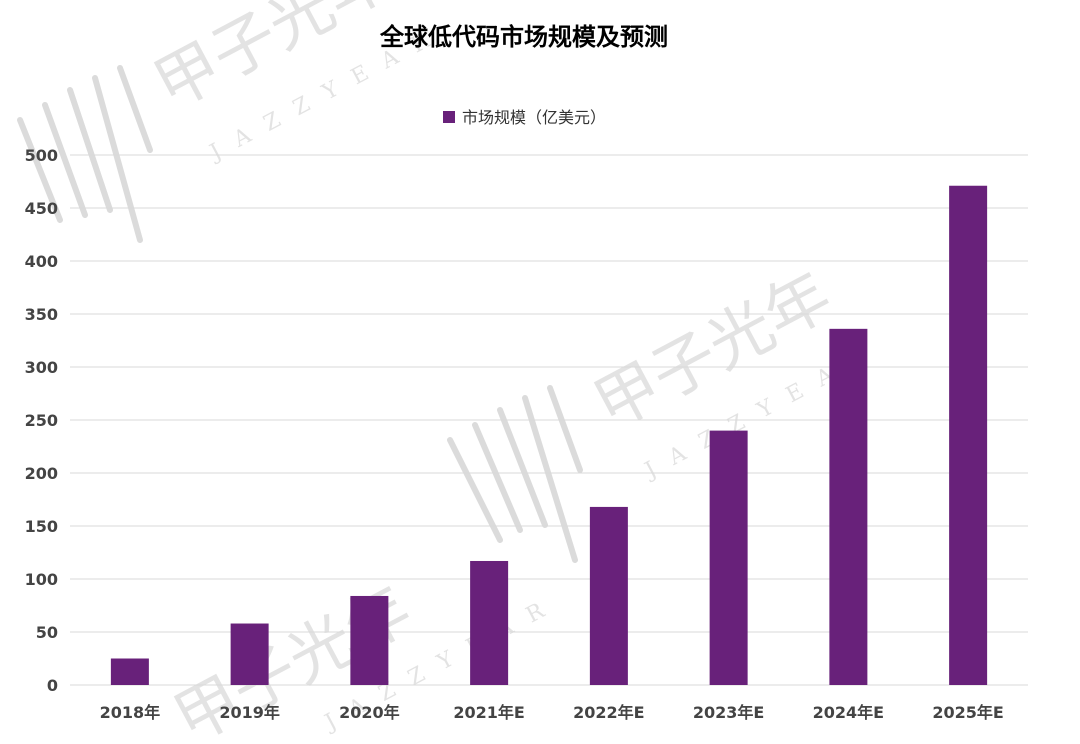  What do you see at coordinates (523, 37) in the screenshot?
I see `chart-title: 全球低代码市场规模及预测` at bounding box center [523, 37].